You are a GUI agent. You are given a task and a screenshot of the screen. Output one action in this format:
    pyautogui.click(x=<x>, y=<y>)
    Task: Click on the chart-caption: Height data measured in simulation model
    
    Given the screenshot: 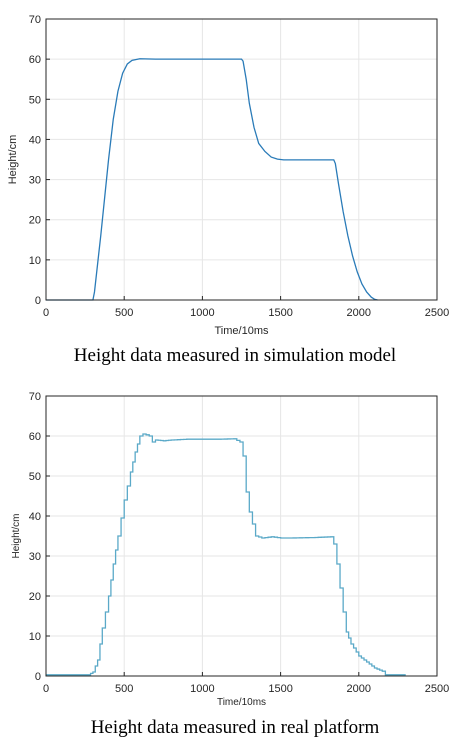 What is the action you would take?
    pyautogui.click(x=235, y=355)
    